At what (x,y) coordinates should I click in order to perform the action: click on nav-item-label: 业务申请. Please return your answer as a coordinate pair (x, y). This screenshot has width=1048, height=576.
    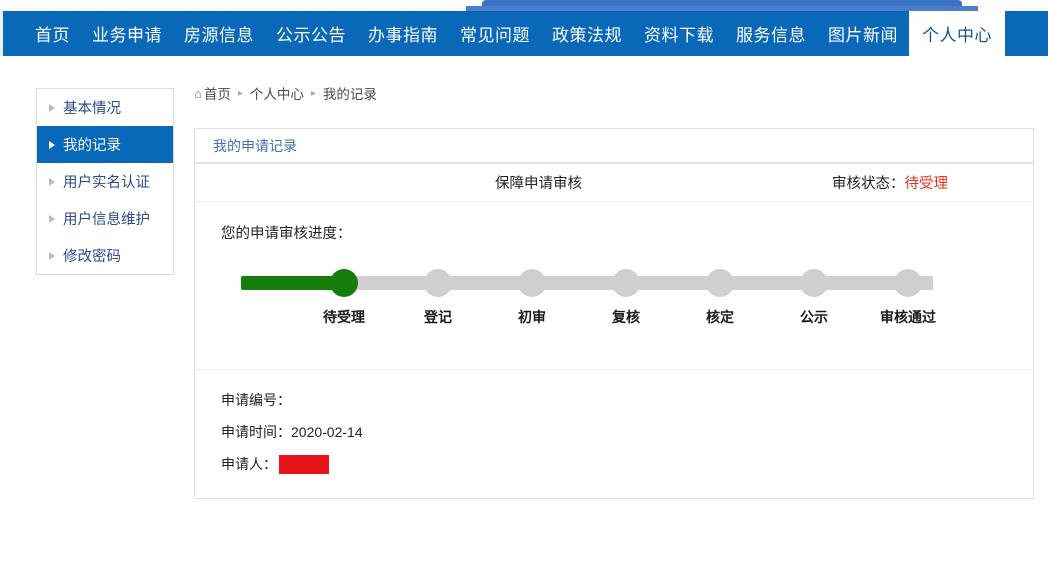
    Looking at the image, I should click on (127, 35).